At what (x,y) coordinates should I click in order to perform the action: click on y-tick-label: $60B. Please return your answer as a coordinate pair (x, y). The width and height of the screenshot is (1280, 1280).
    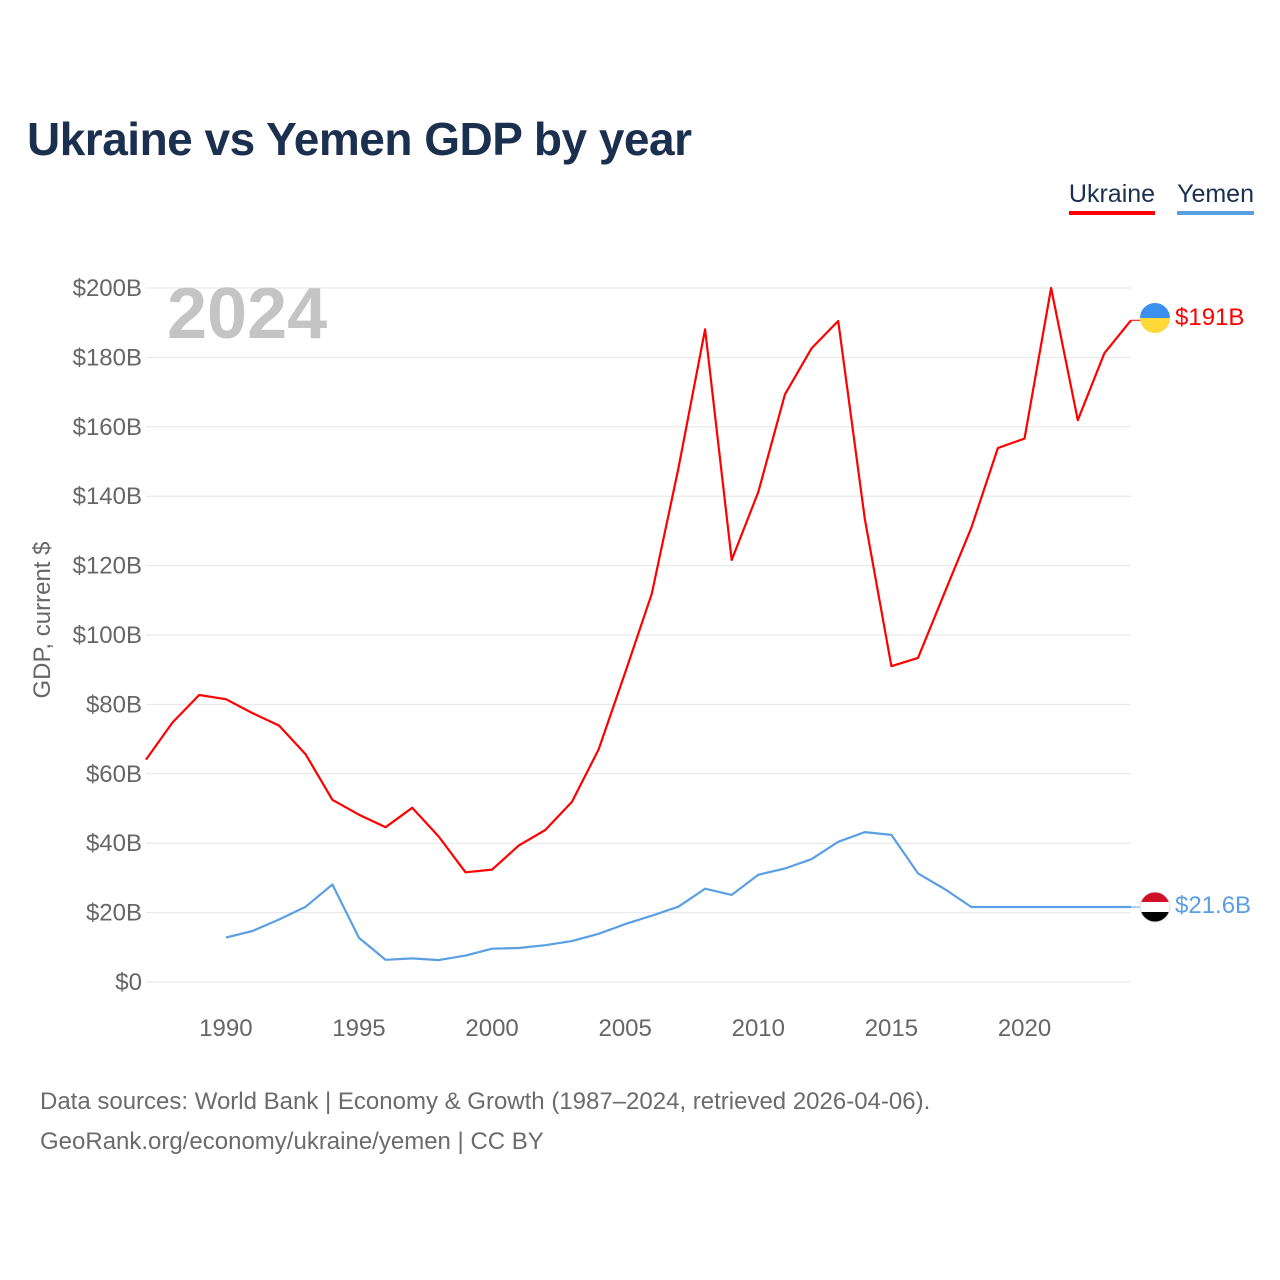
    Looking at the image, I should click on (114, 774).